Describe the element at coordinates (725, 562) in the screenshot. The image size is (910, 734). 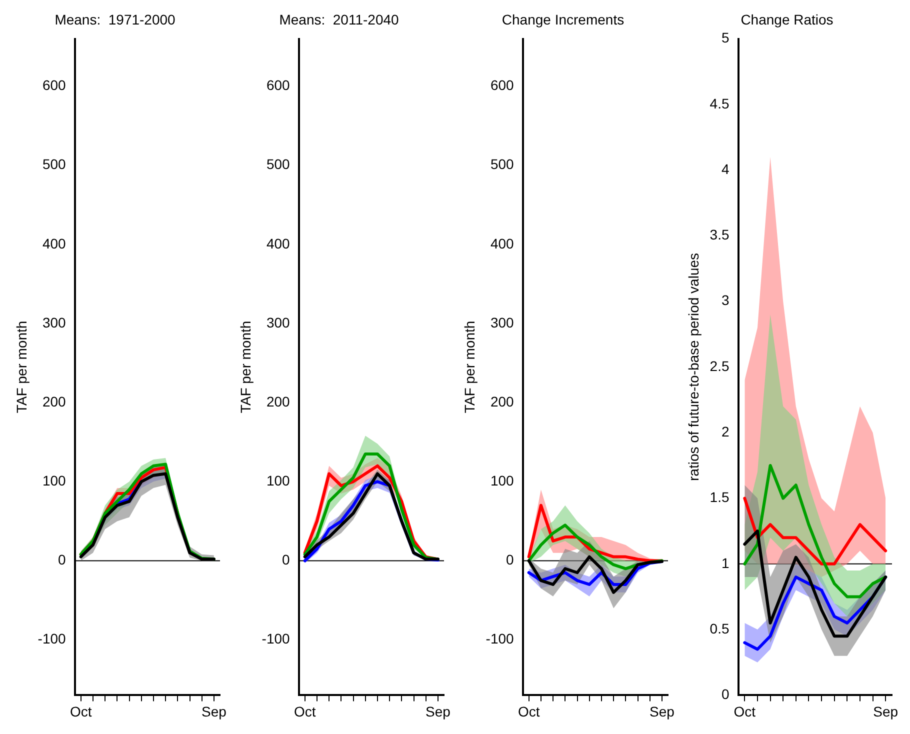
I see `y-tick-label: 1` at that location.